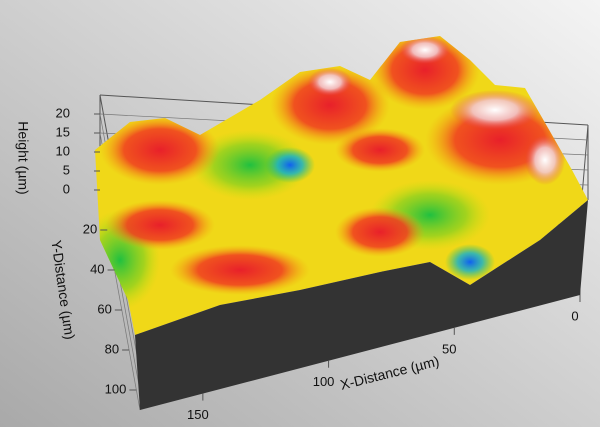  What do you see at coordinates (116, 388) in the screenshot?
I see `y-tick-label: 100` at bounding box center [116, 388].